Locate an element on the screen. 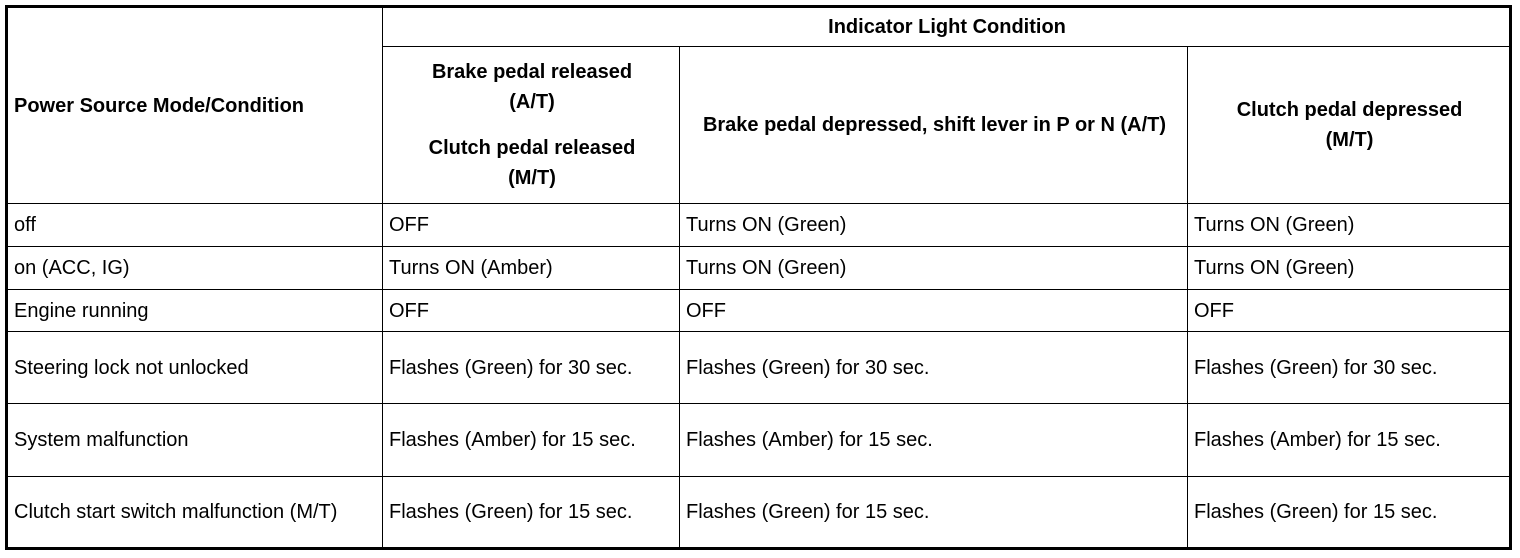  header-text: Clutch pedal depressed is located at coordinates (1349, 110).